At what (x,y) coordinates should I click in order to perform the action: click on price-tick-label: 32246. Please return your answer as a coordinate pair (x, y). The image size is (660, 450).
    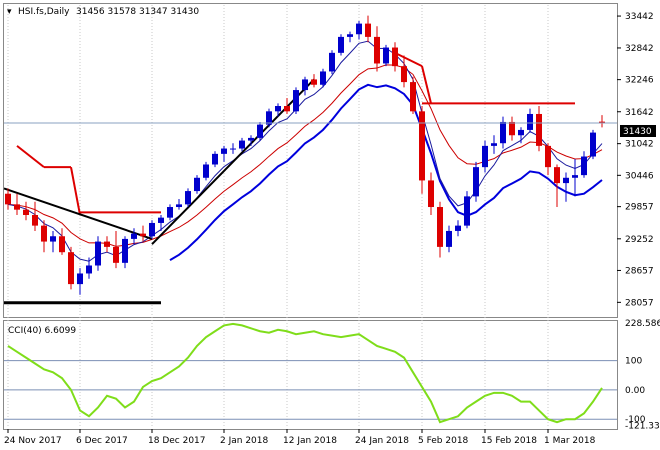
    Looking at the image, I should click on (639, 81).